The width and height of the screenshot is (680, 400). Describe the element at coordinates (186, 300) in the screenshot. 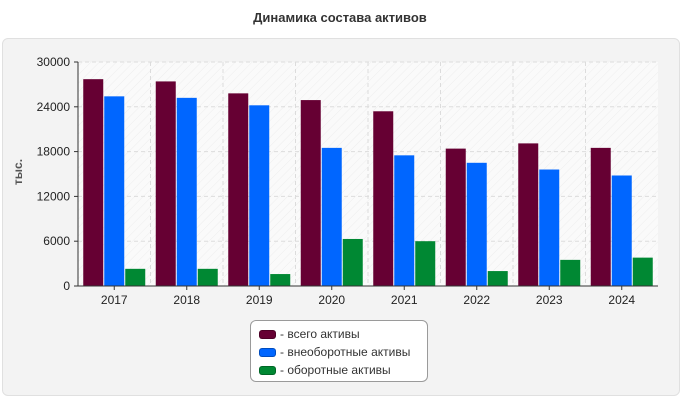

I see `x-tick-label: 2018` at that location.